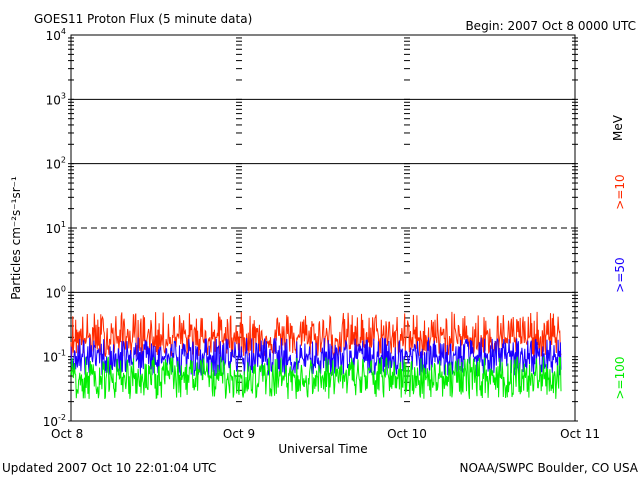 The width and height of the screenshot is (640, 480). Describe the element at coordinates (620, 377) in the screenshot. I see `legend-label: >=100` at that location.